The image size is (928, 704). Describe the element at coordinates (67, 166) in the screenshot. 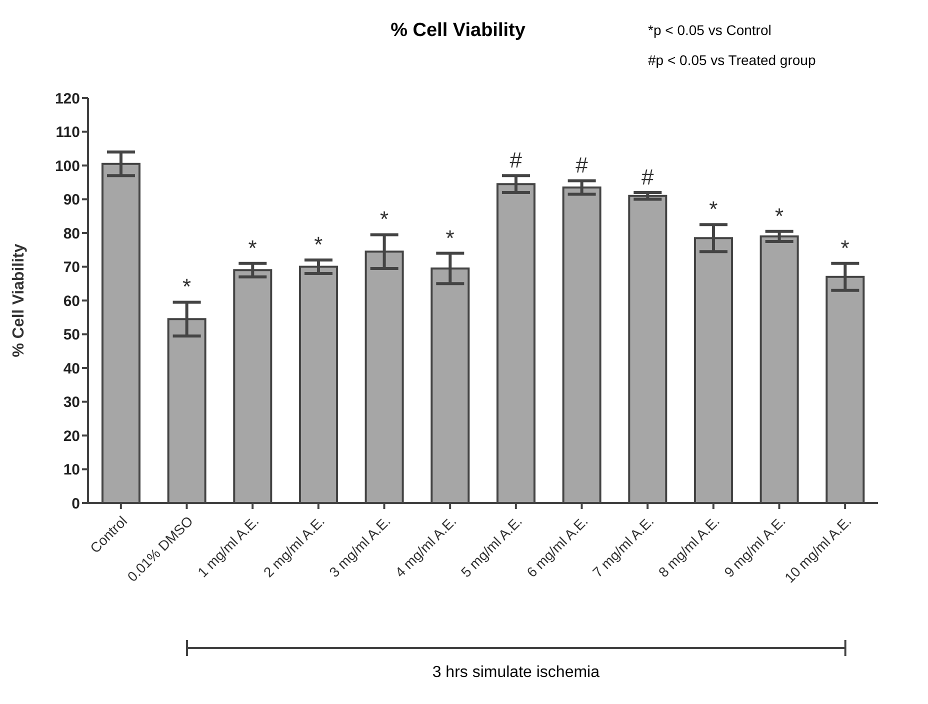

I see `y-tick-label: 100` at that location.